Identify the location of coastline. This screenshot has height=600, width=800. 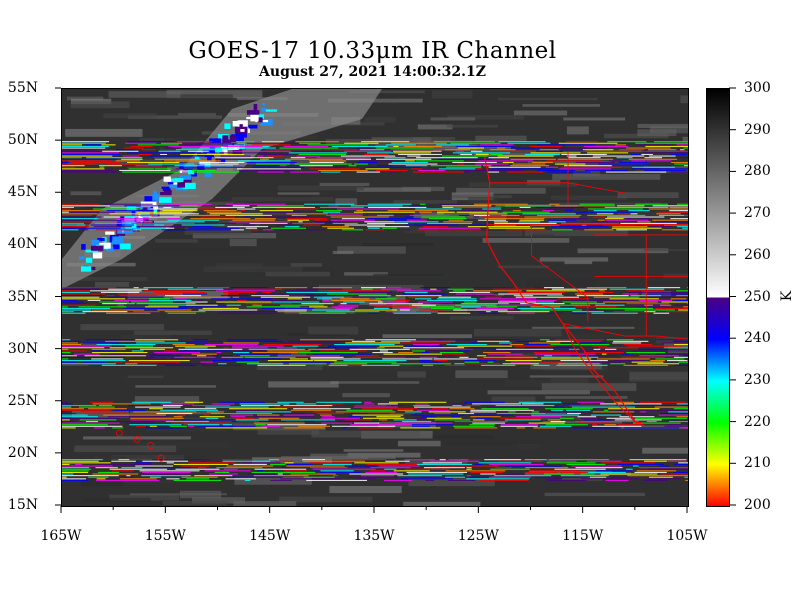
(562, 290).